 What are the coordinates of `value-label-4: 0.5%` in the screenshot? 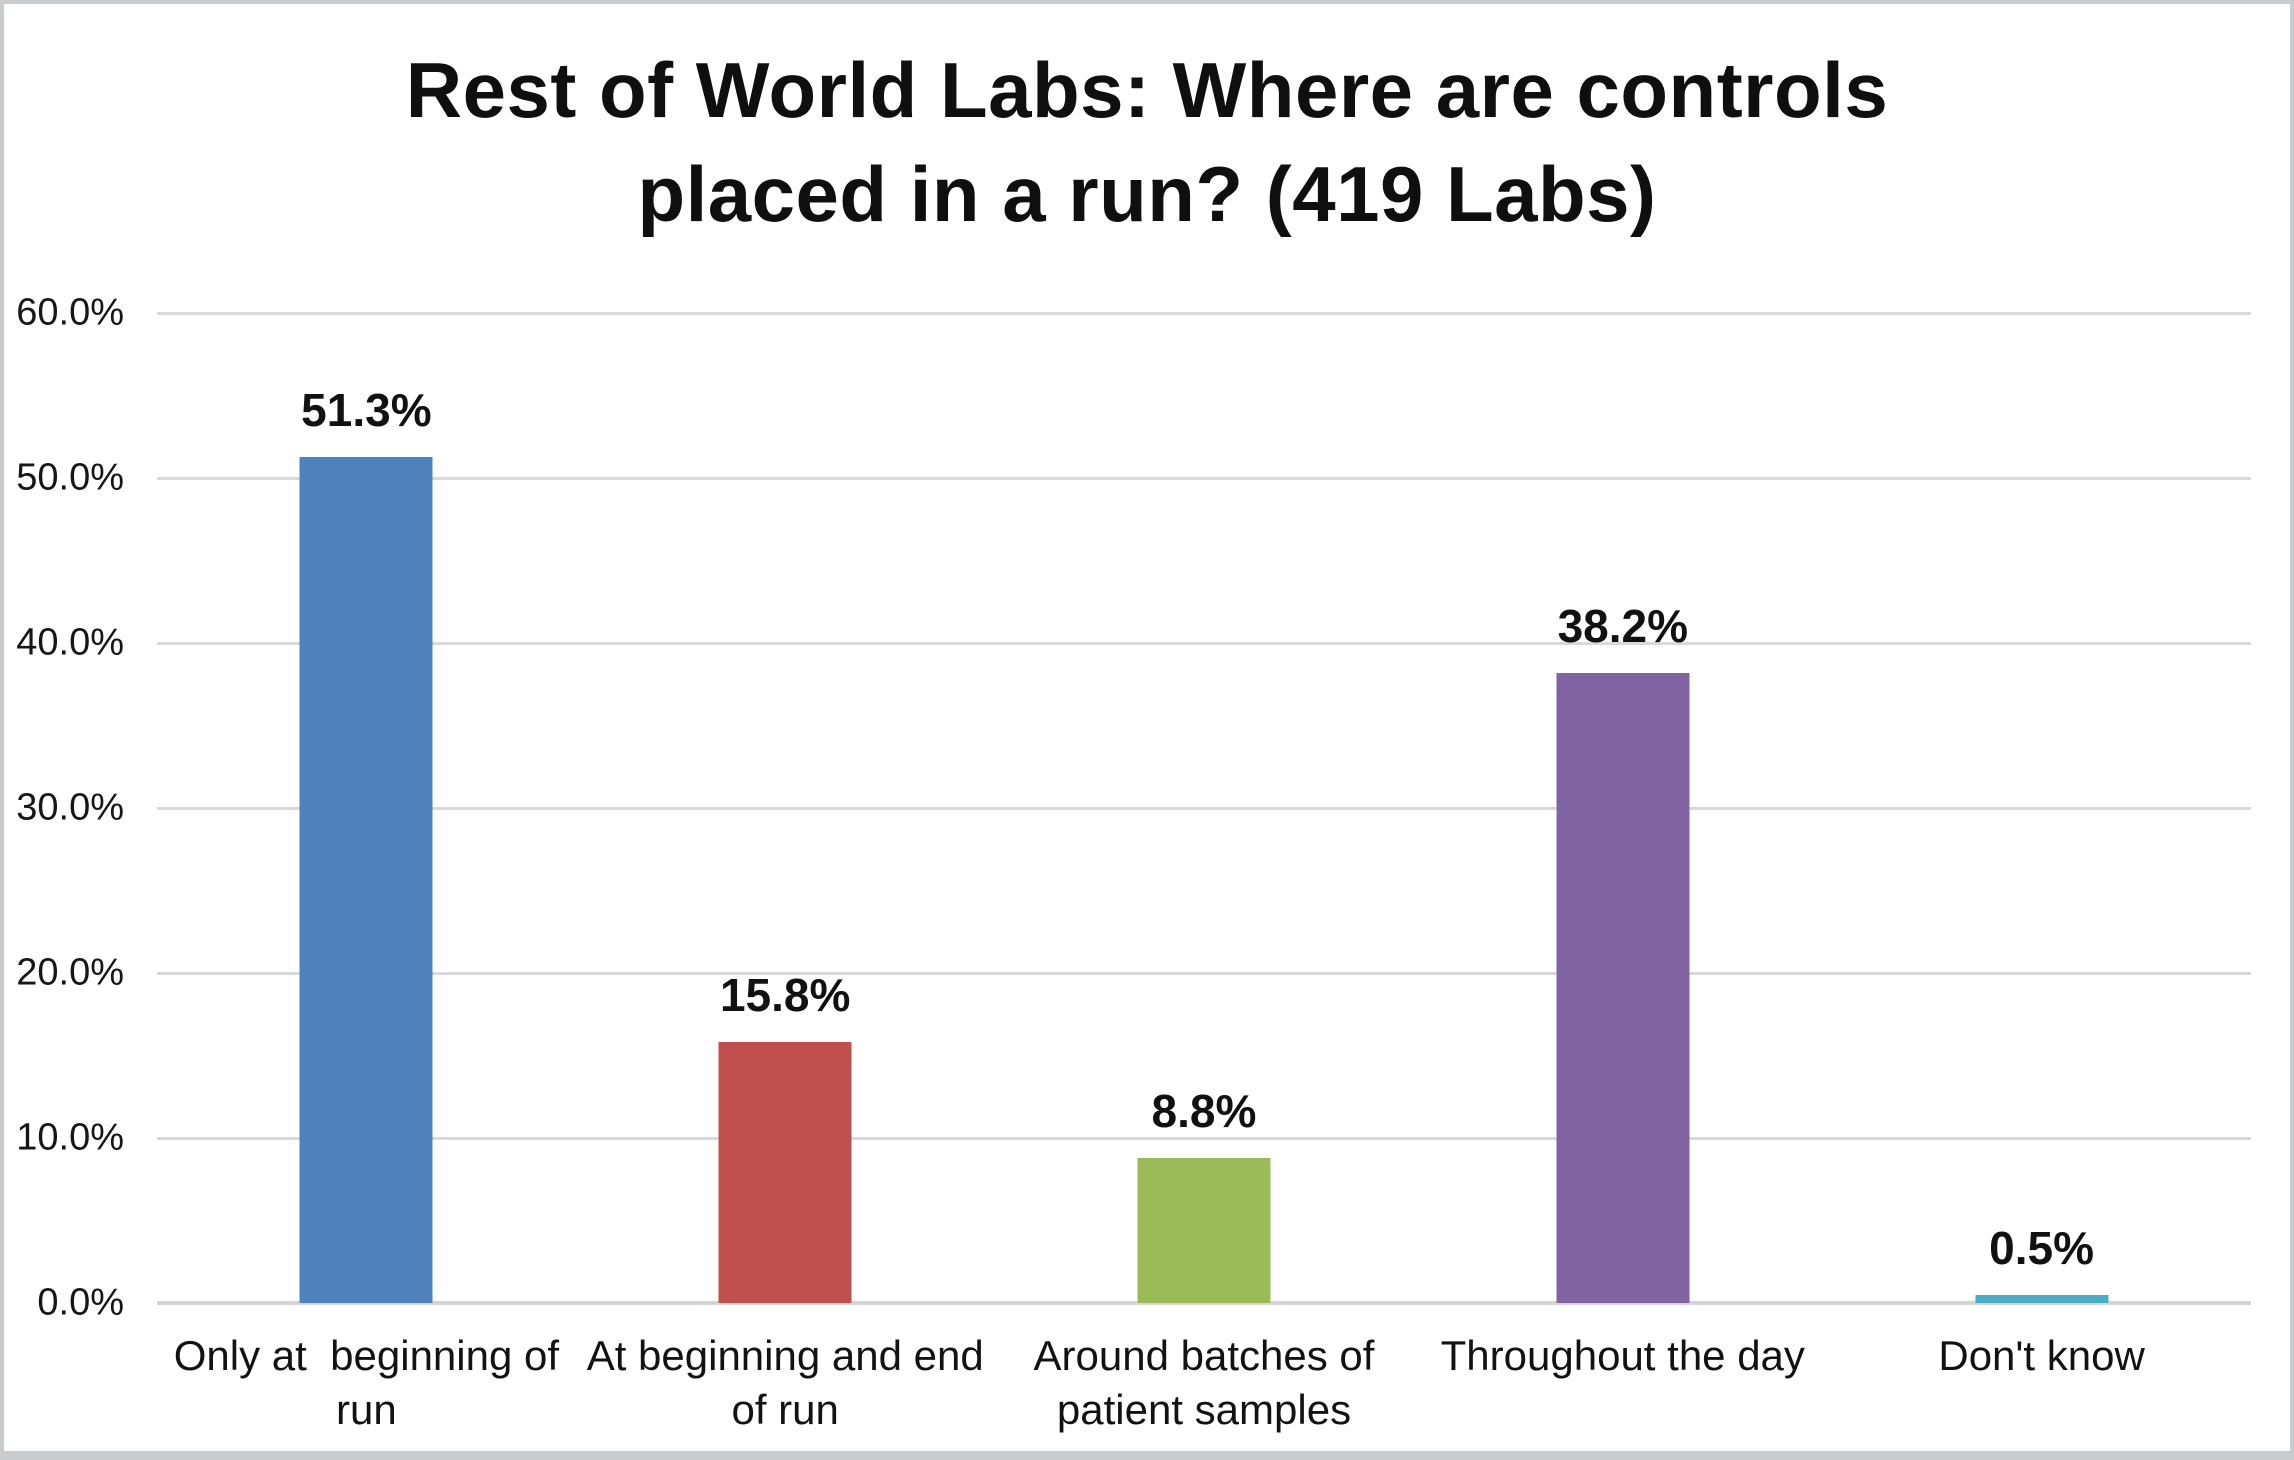 It's located at (2042, 1247).